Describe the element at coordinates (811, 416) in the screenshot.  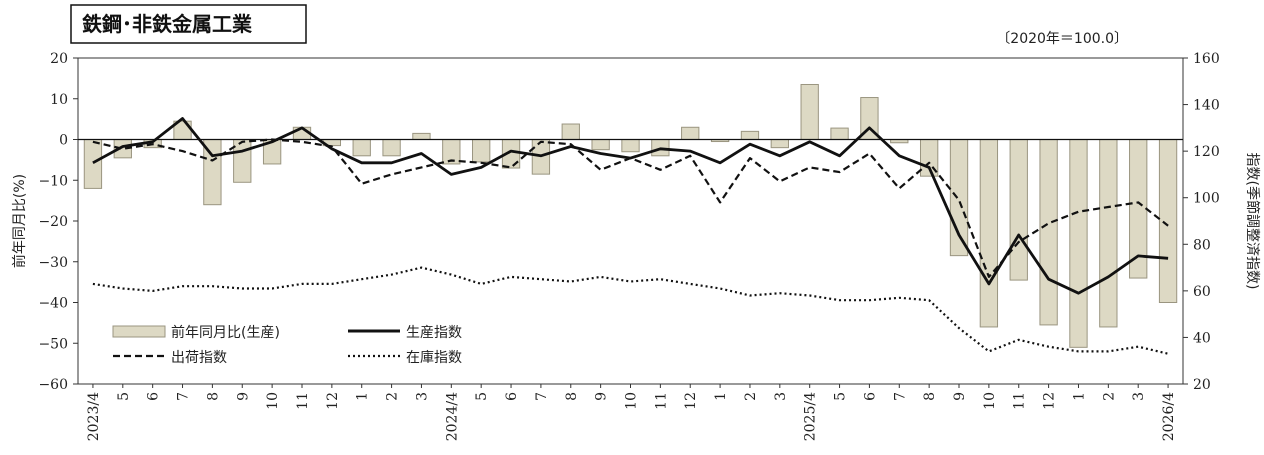
I see `x-tick-label: 2025/4` at that location.